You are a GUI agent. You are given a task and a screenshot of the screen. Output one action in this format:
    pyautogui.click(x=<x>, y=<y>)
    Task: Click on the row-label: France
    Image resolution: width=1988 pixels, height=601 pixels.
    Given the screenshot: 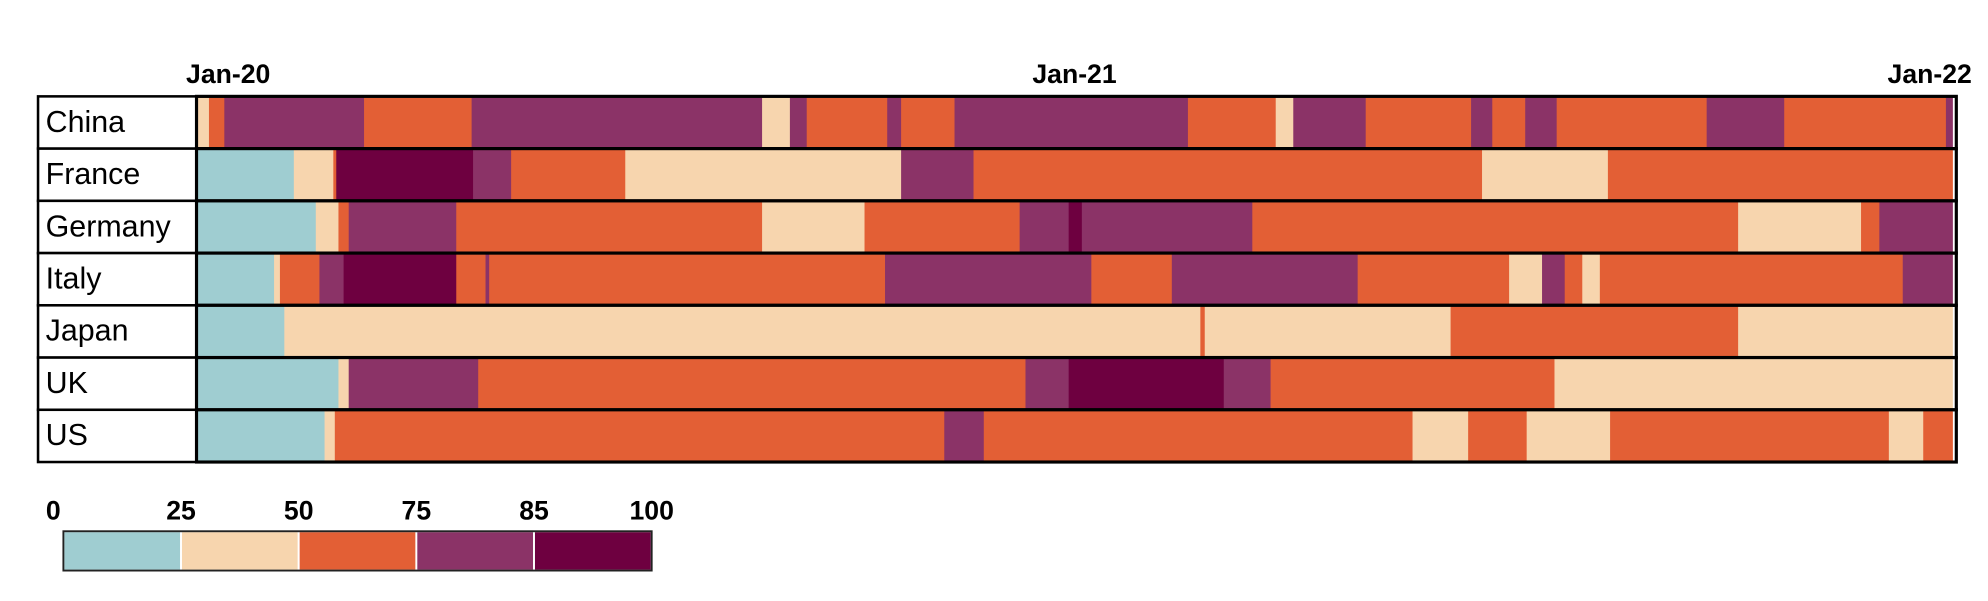 What is the action you would take?
    pyautogui.click(x=93, y=174)
    